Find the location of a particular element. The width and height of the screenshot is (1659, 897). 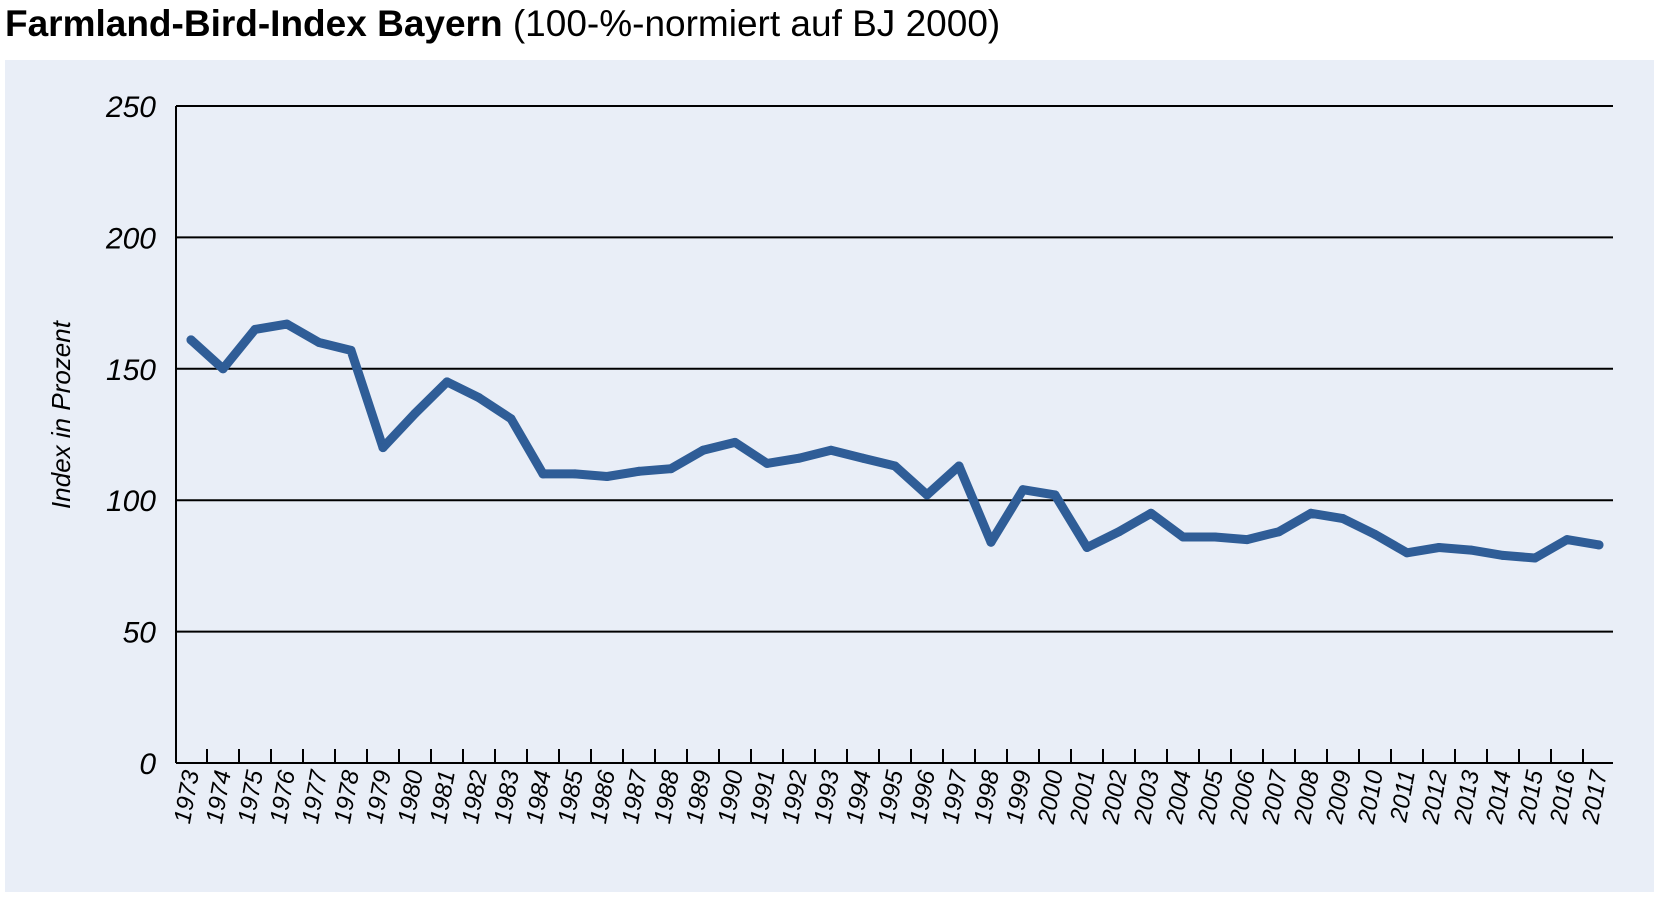

x-tick-label: 1976 is located at coordinates (283, 797).